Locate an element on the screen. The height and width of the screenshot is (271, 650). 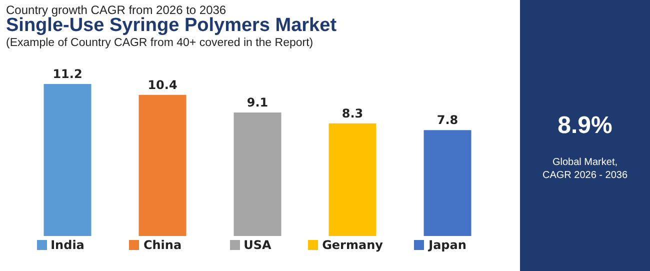
x-tick-label: Japan is located at coordinates (447, 245).